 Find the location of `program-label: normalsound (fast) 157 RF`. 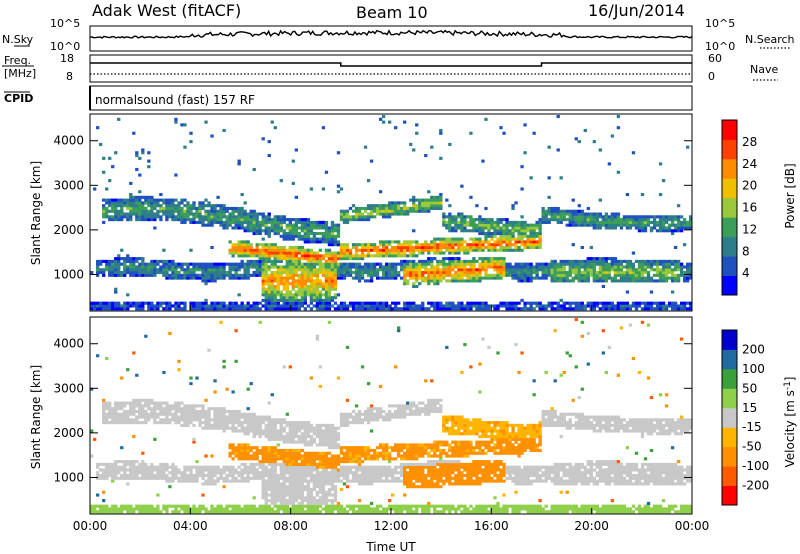

program-label: normalsound (fast) 157 RF is located at coordinates (175, 100).